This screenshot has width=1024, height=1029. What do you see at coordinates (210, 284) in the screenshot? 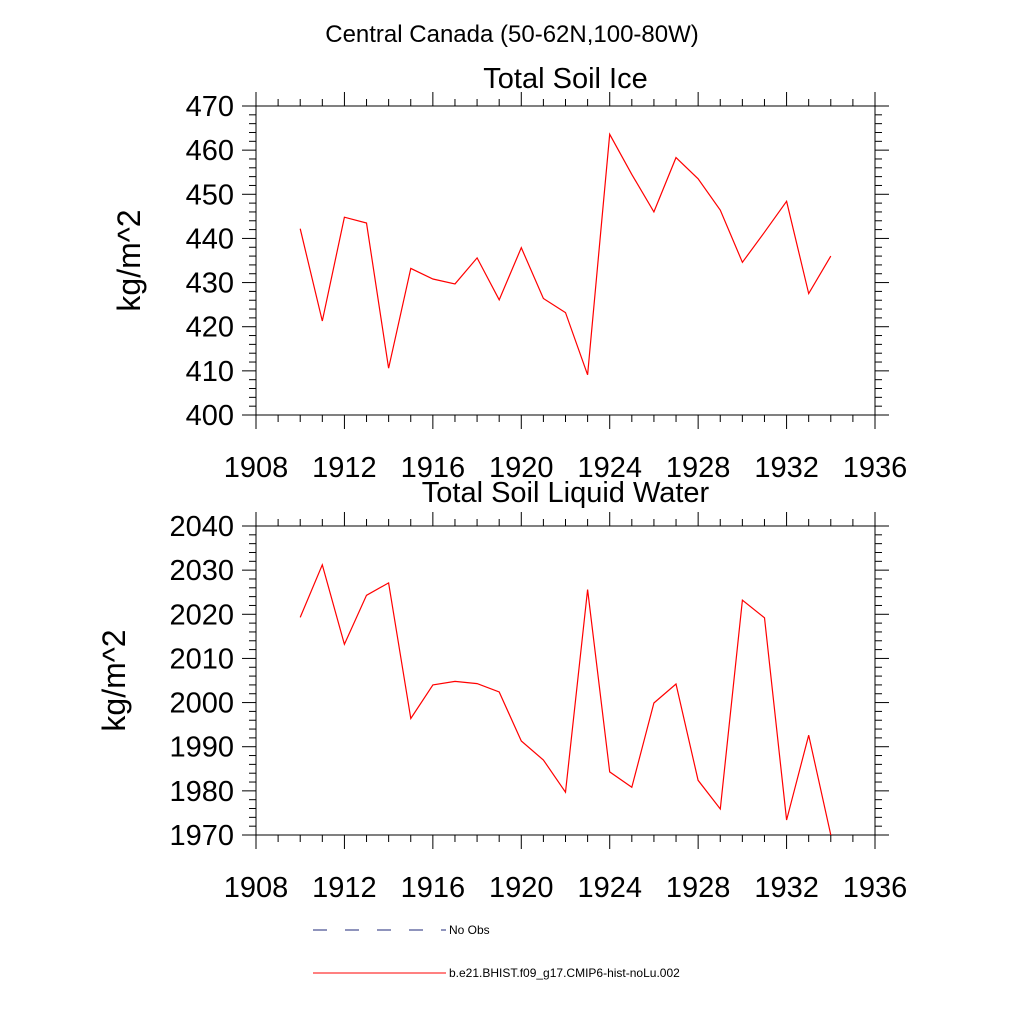
I see `y-tick-label: 430` at bounding box center [210, 284].